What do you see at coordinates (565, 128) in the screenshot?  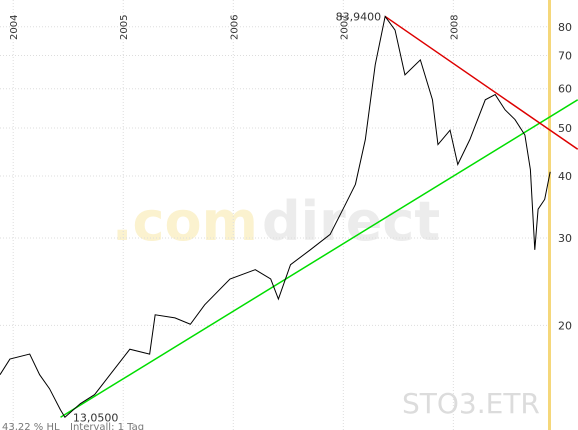 I see `y-tick-label: 50` at bounding box center [565, 128].